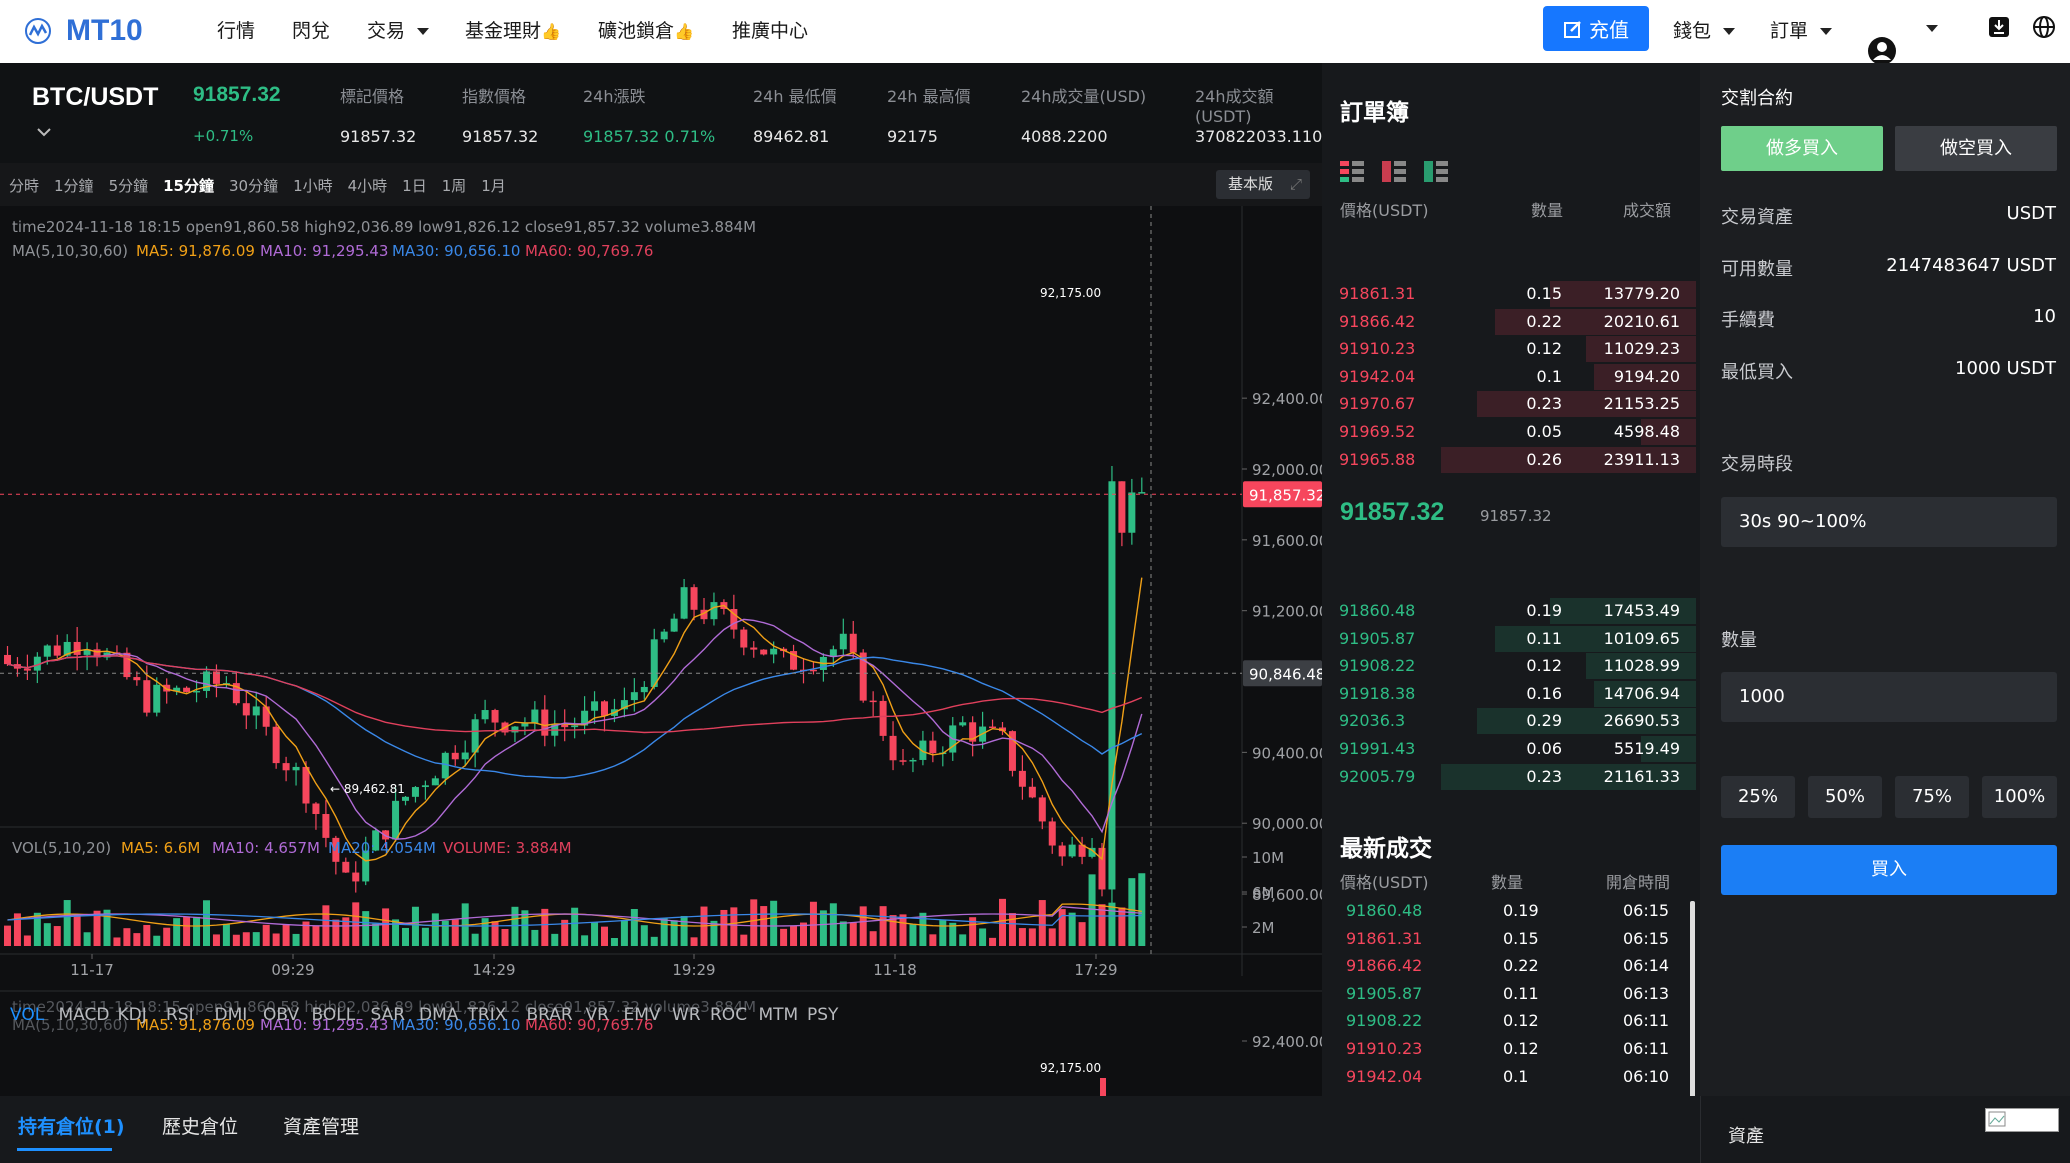  I want to click on asks-row: 91861.31 0.15 13779.20, so click(1513, 294).